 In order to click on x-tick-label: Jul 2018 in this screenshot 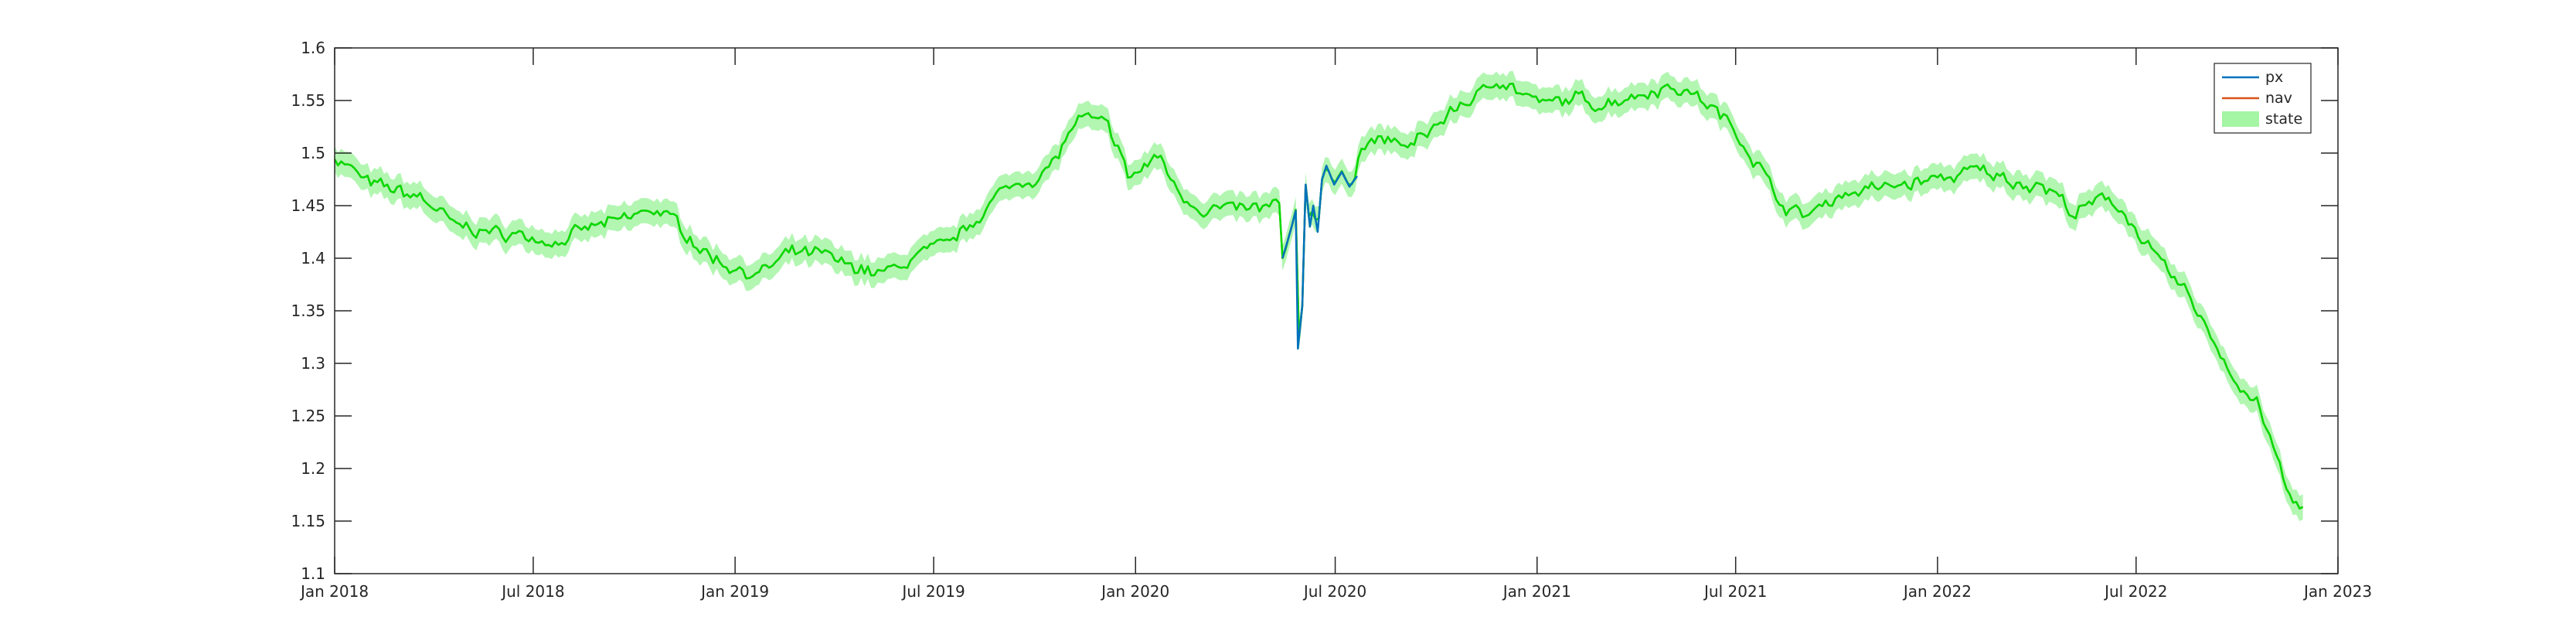, I will do `click(532, 591)`.